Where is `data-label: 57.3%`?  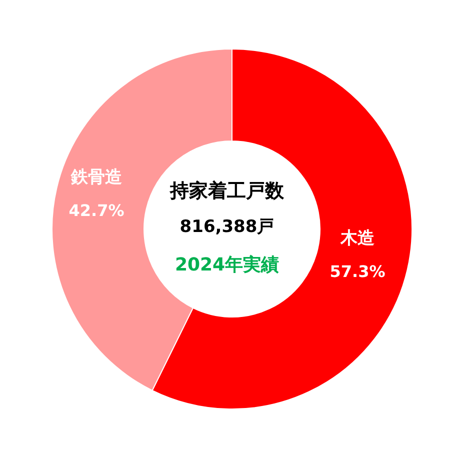 data-label: 57.3% is located at coordinates (358, 271).